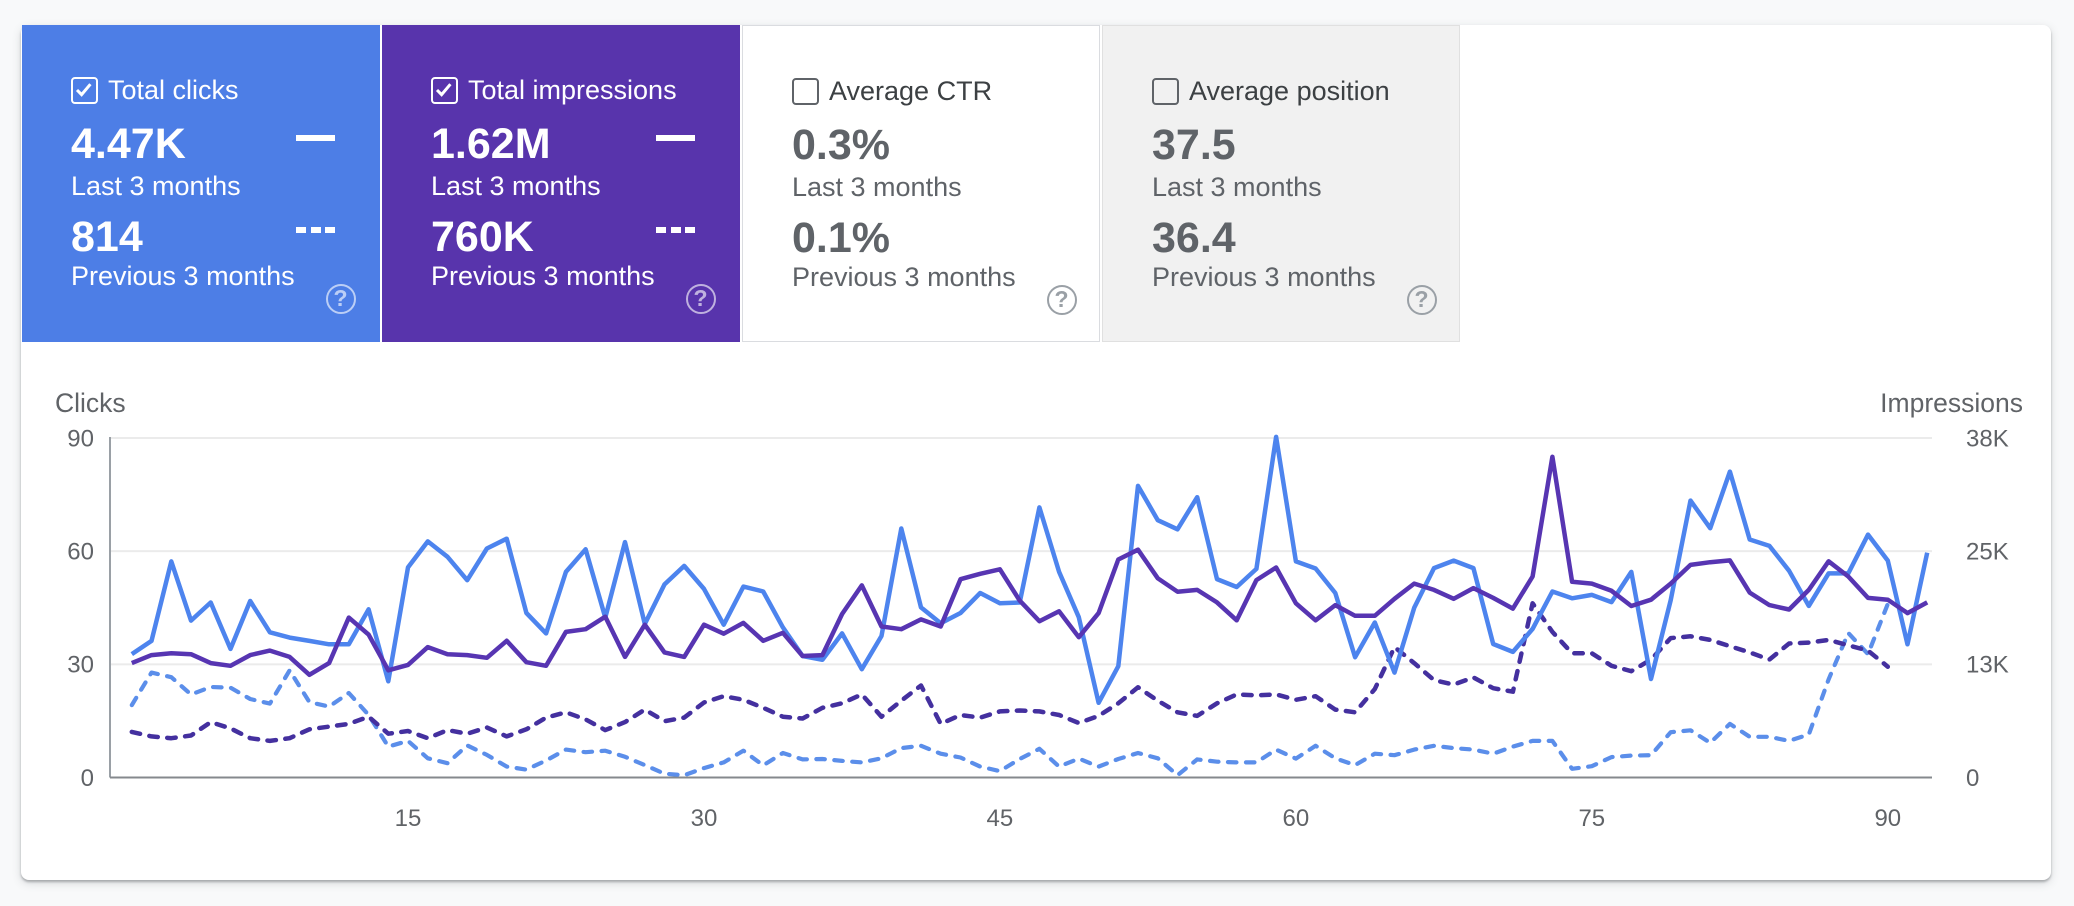 This screenshot has width=2074, height=906. I want to click on svg-text: Clicks, so click(90, 403).